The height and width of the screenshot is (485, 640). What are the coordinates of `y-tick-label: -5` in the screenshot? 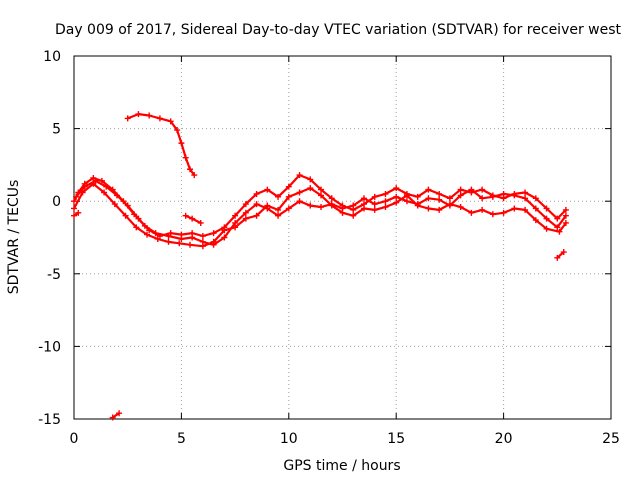 It's located at (54, 275).